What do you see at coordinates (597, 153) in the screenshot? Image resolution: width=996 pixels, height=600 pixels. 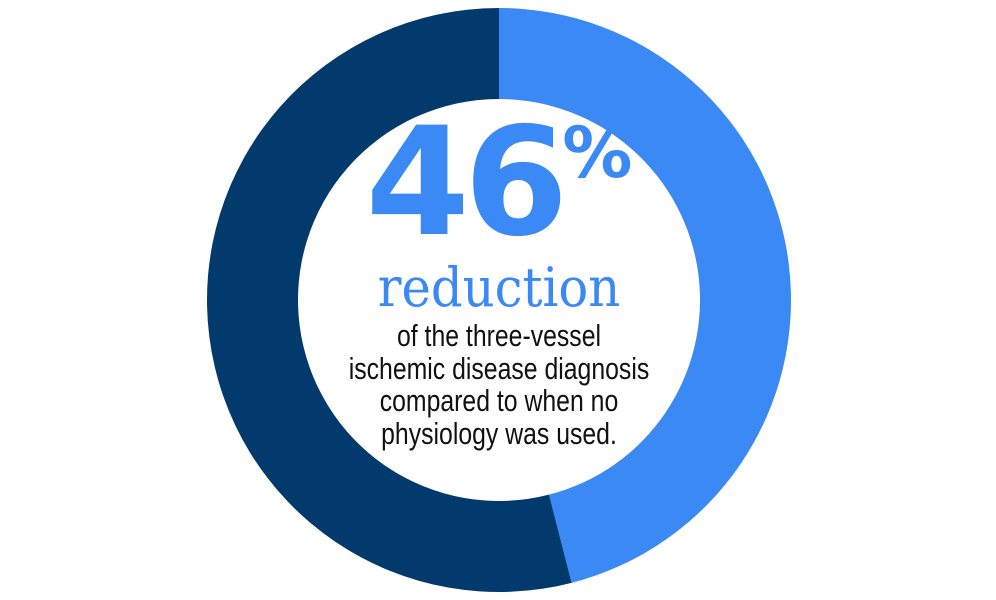 I see `headline-unit: %` at bounding box center [597, 153].